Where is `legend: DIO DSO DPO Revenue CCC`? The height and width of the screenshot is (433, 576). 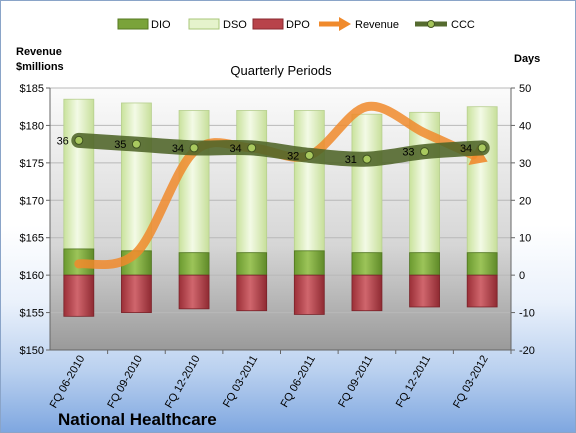 legend: DIO DSO DPO Revenue CCC is located at coordinates (296, 24).